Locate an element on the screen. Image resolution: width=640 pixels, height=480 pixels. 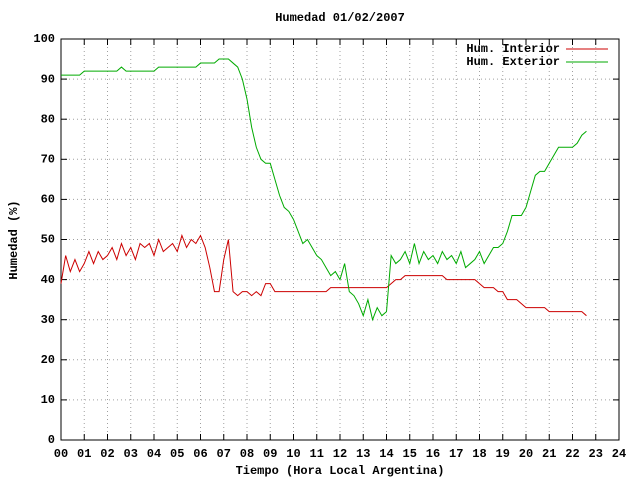
x-tick-label: 15 is located at coordinates (410, 454).